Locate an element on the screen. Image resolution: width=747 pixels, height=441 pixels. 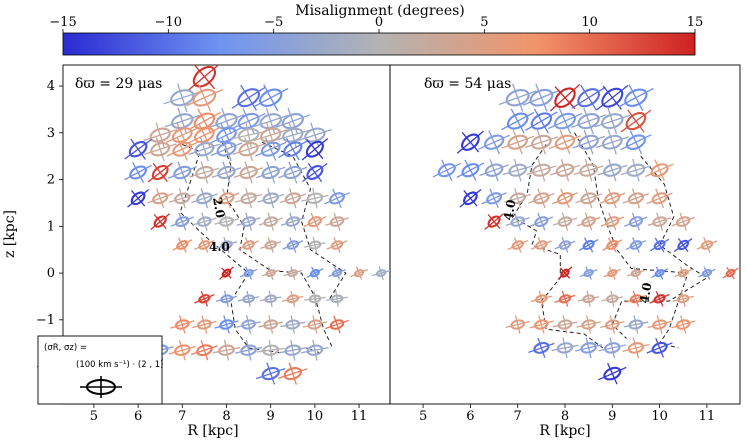
right-x-tick-label: 8 is located at coordinates (565, 416).